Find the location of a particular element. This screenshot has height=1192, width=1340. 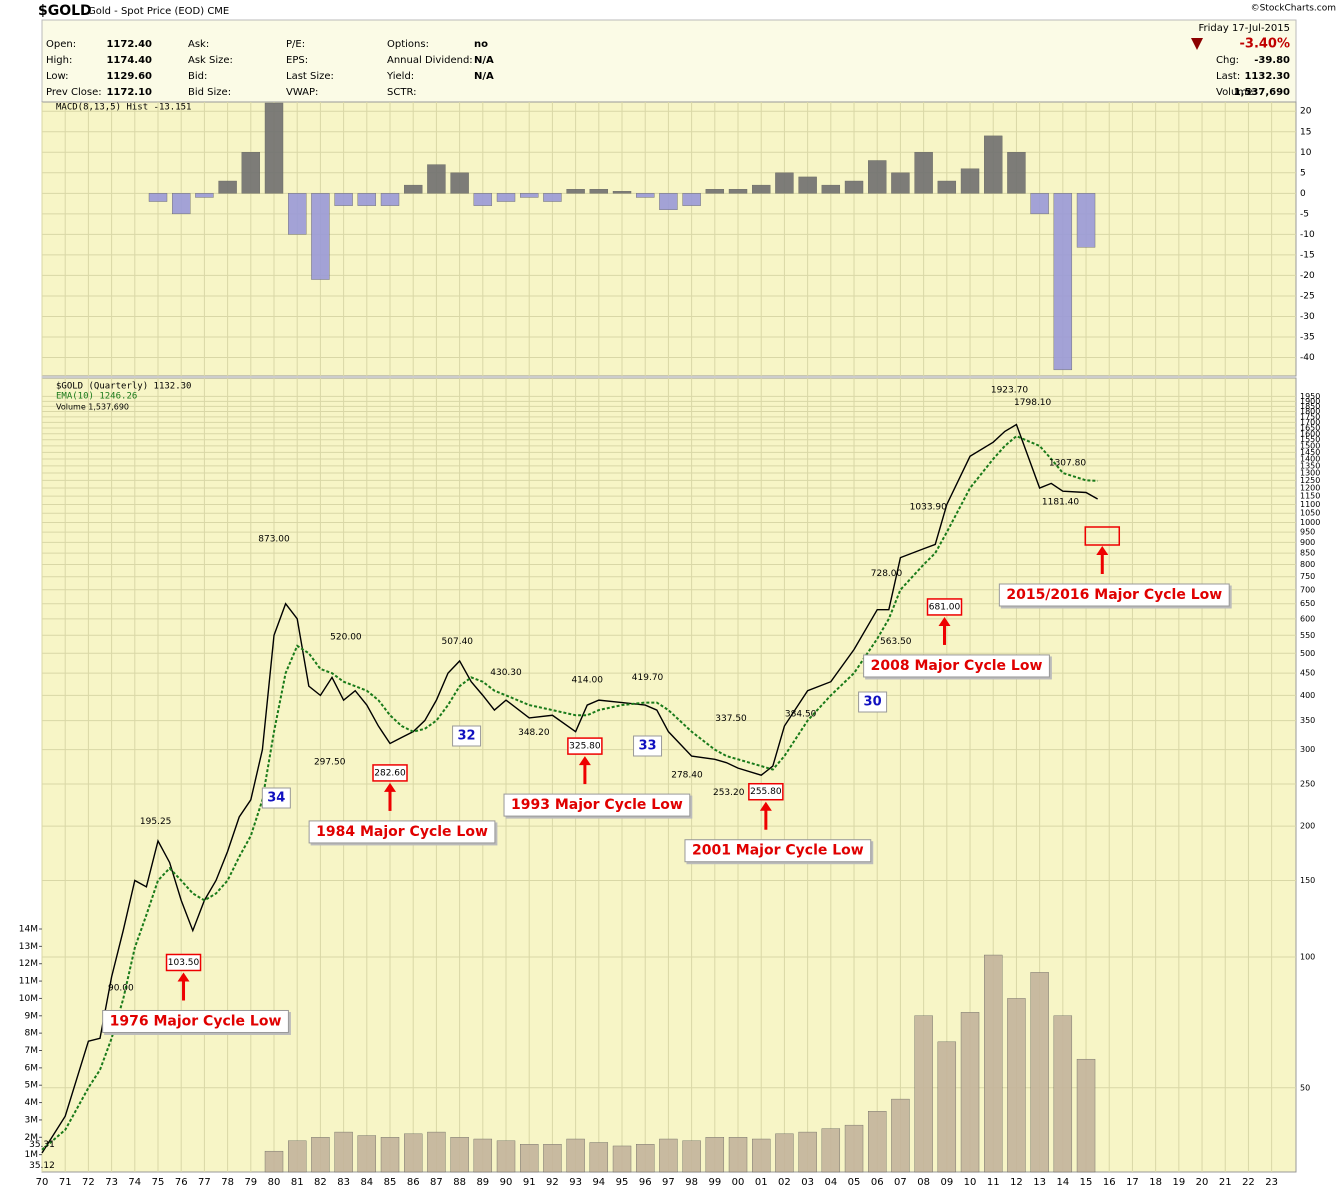

x-tick-label: 75 is located at coordinates (158, 1182).